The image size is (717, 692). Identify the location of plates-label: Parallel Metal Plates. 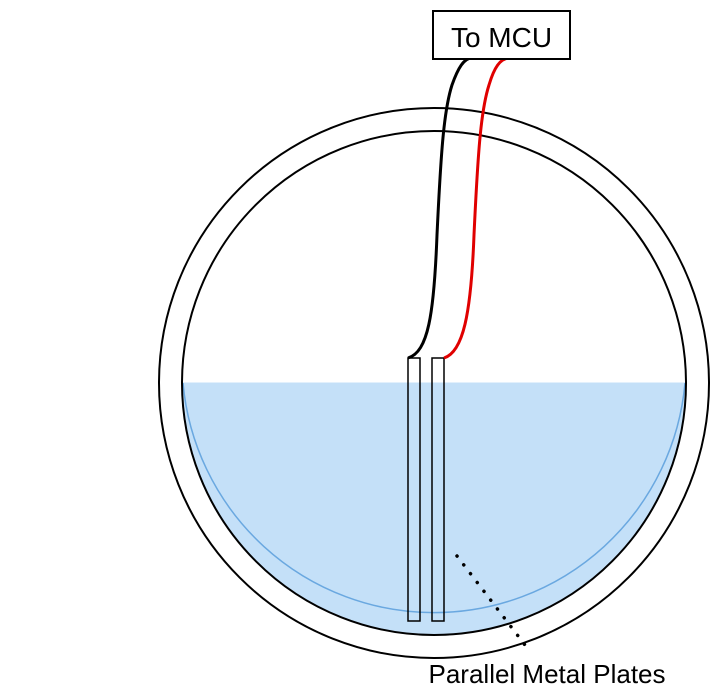
(547, 674).